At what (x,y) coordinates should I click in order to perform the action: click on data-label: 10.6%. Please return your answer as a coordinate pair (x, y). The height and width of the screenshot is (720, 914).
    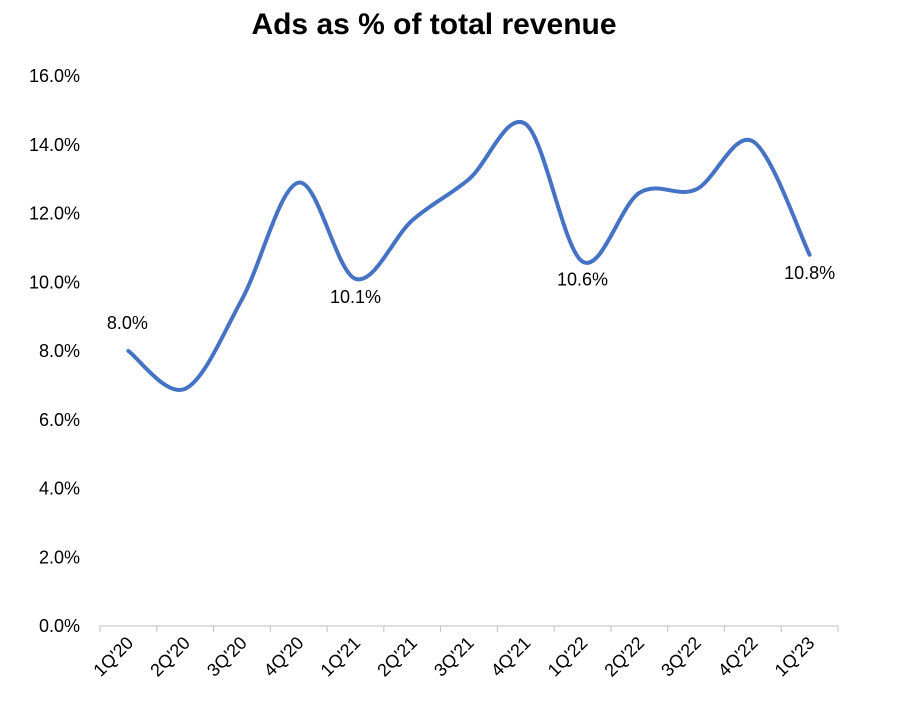
    Looking at the image, I should click on (582, 280).